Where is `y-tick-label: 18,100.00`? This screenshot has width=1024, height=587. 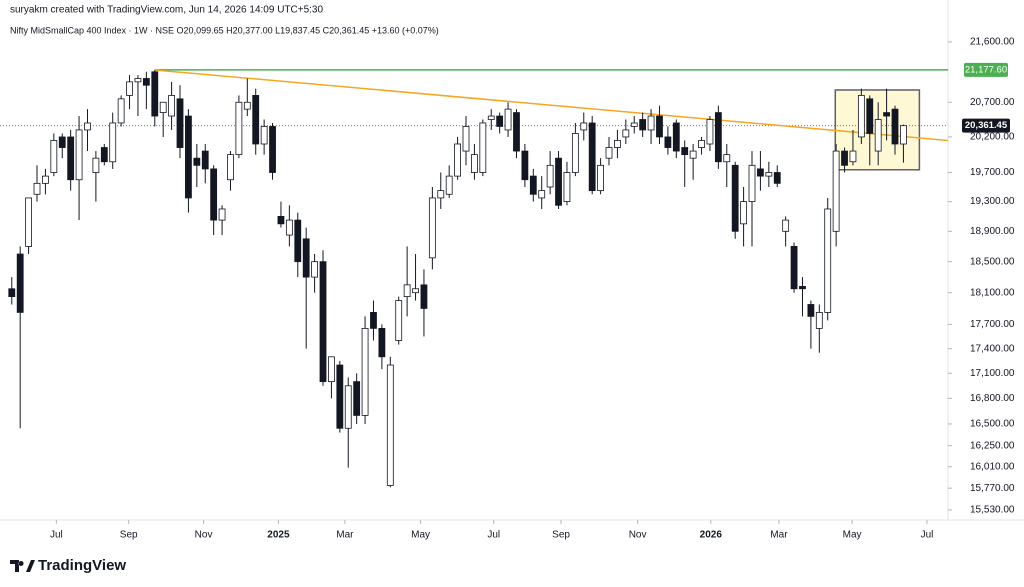
y-tick-label: 18,100.00 is located at coordinates (992, 292).